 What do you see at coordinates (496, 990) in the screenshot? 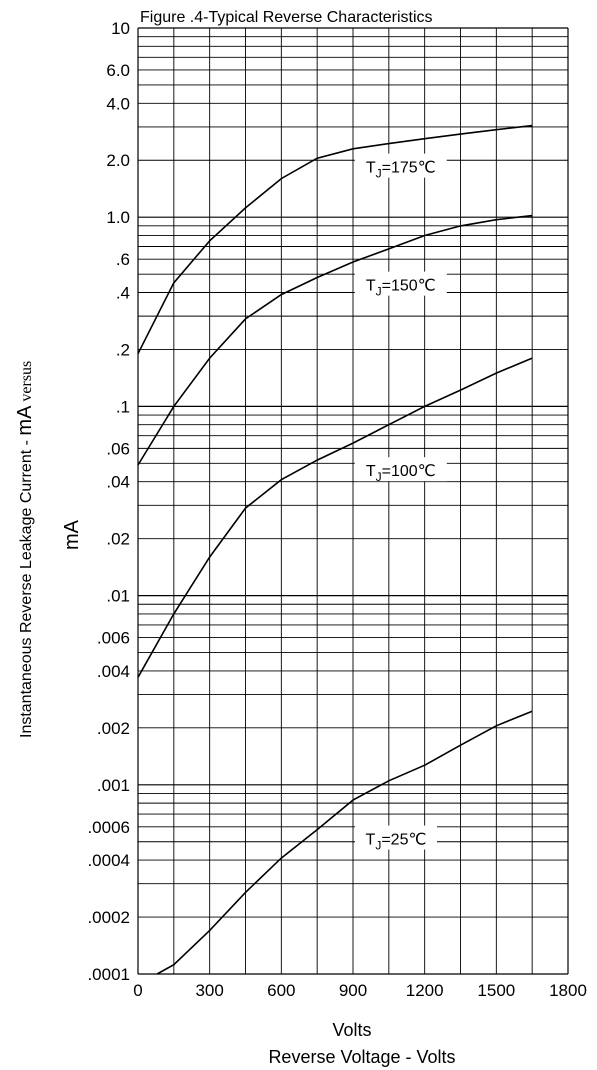
I see `x-tick-label: 1500` at bounding box center [496, 990].